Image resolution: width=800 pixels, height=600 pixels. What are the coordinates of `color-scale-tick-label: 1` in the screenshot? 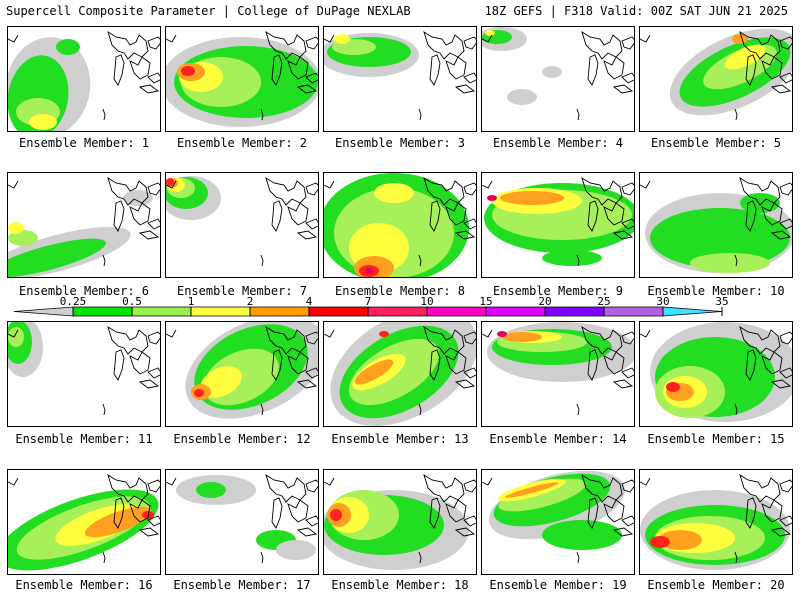 It's located at (191, 302).